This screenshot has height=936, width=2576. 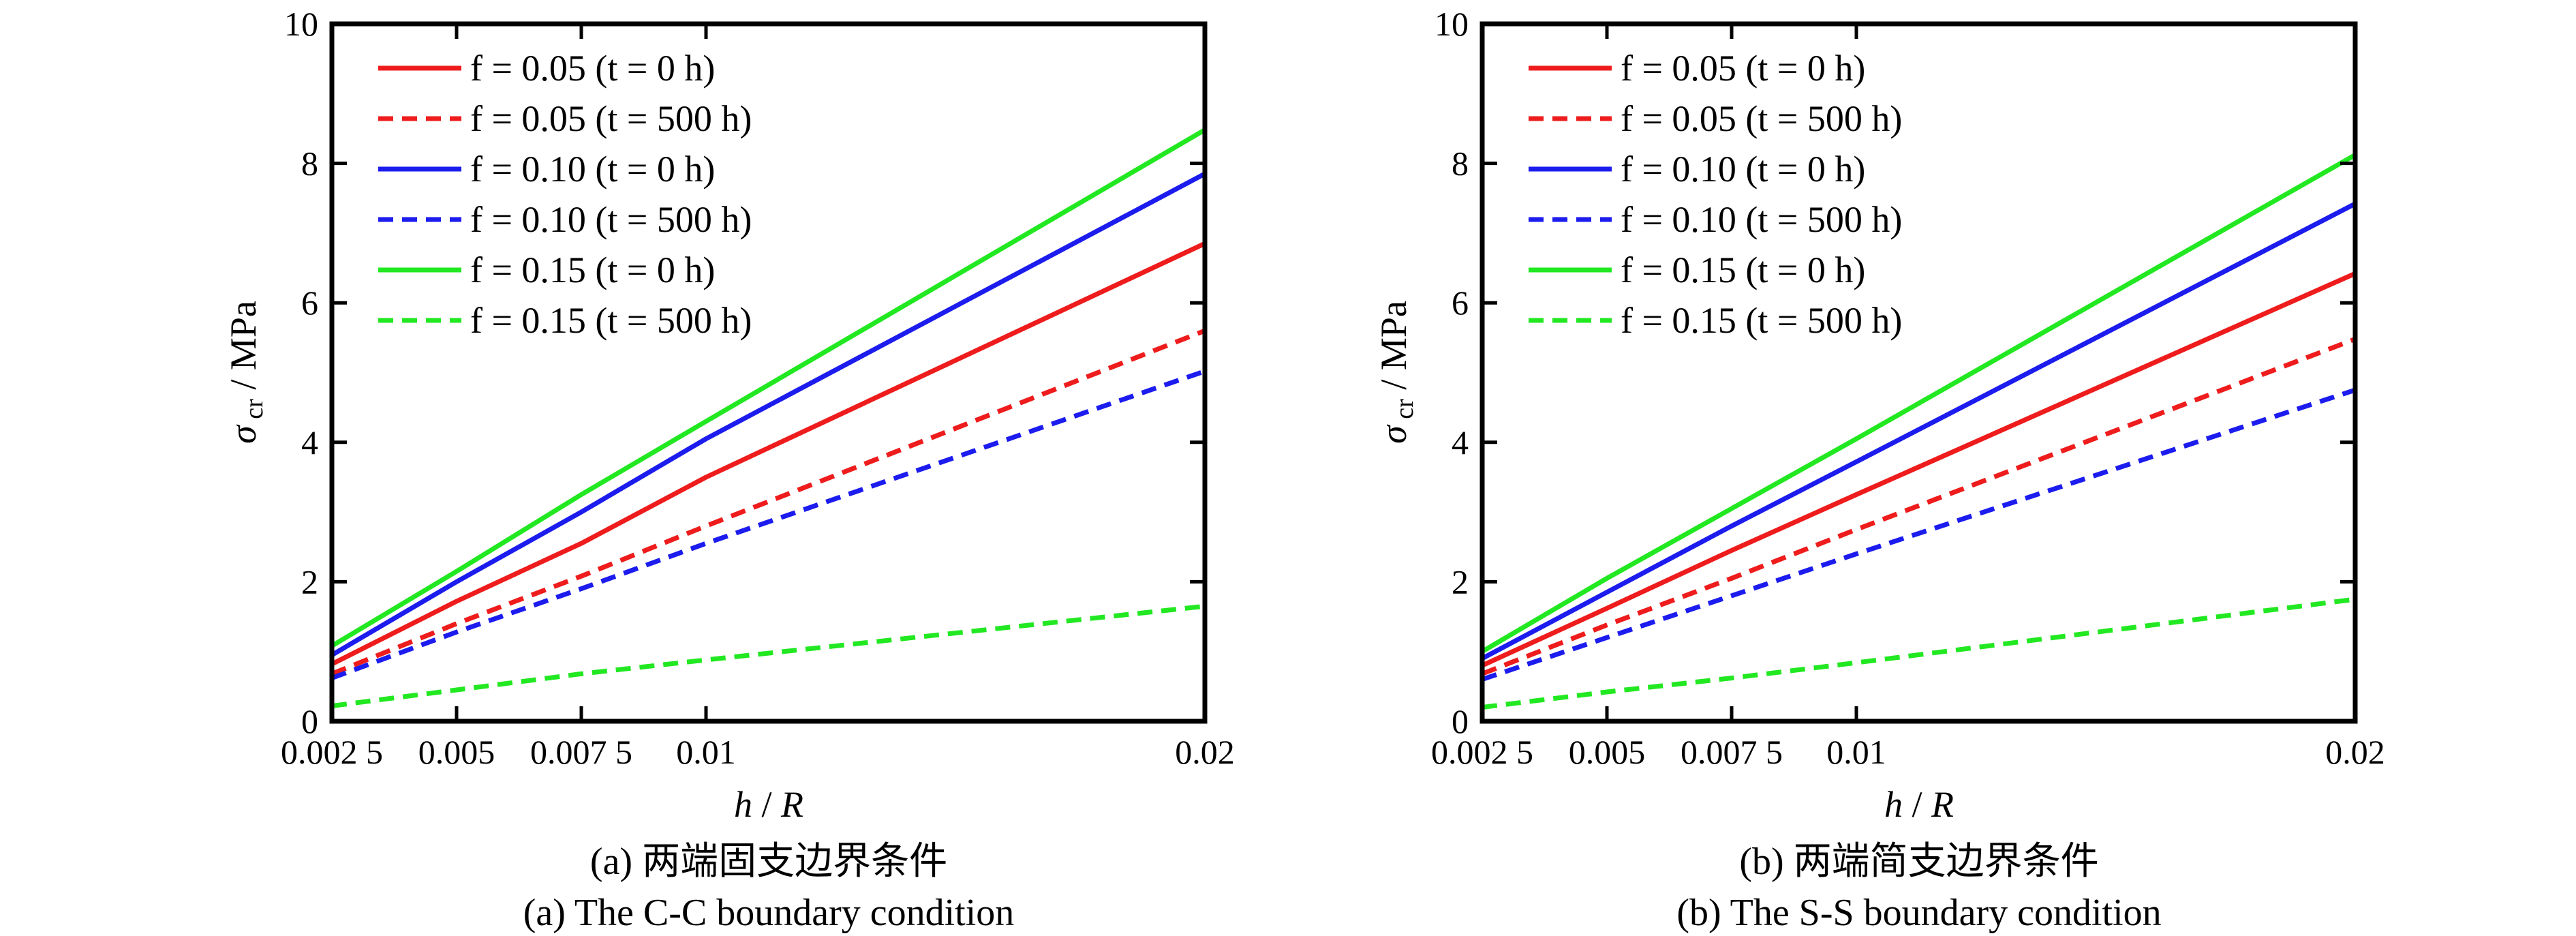 I want to click on series-line-f-0-05-t-0-h, so click(x=1919, y=469).